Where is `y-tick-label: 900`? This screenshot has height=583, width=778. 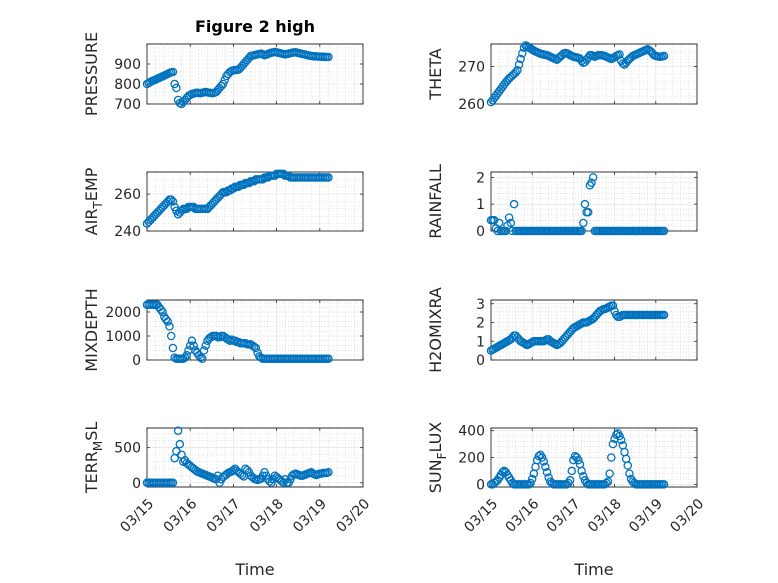
y-tick-label: 900 is located at coordinates (127, 65).